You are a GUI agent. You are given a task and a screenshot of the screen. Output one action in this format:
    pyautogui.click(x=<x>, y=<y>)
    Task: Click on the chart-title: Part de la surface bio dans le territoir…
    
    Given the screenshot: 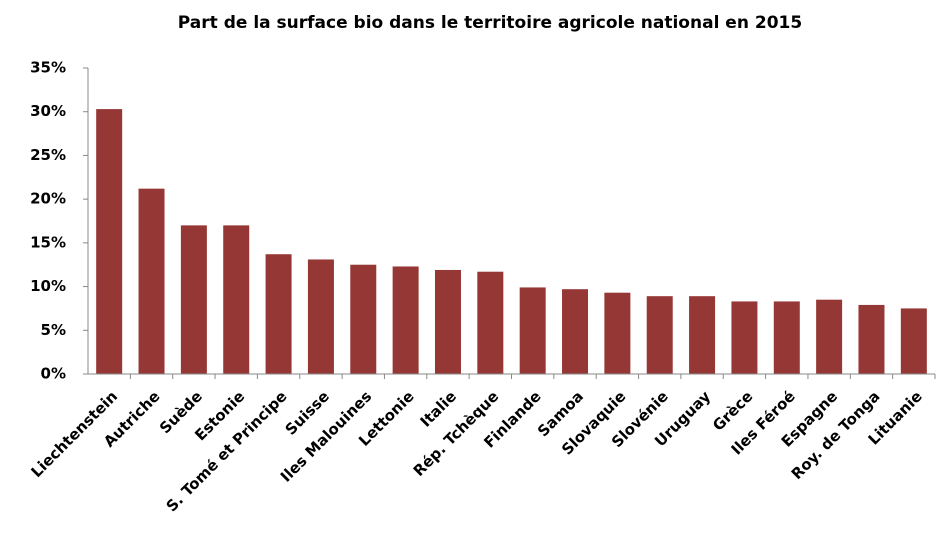 What is the action you would take?
    pyautogui.click(x=490, y=23)
    